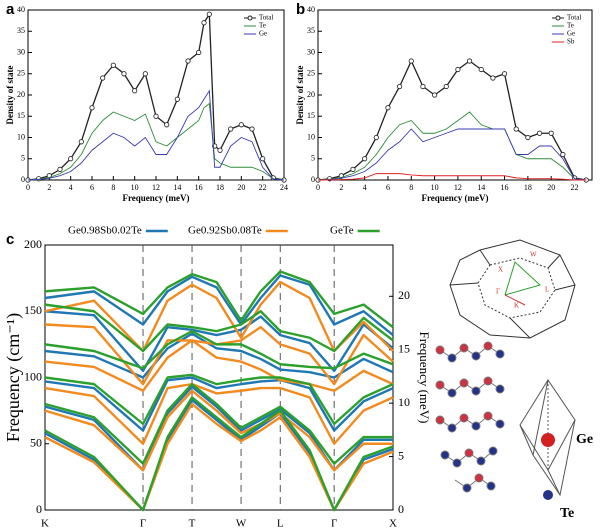  What do you see at coordinates (401, 455) in the screenshot?
I see `y2-tick-label: 5` at bounding box center [401, 455].